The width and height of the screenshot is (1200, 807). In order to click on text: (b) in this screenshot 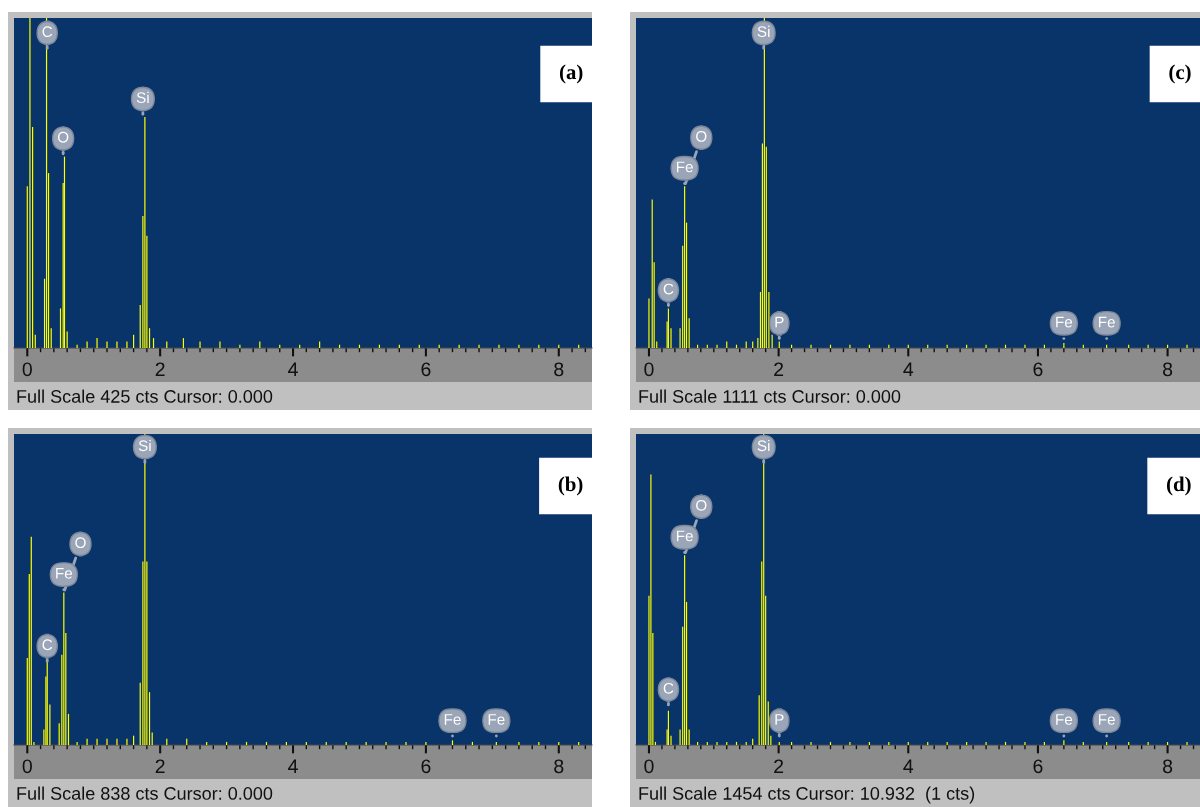, I will do `click(570, 486)`.